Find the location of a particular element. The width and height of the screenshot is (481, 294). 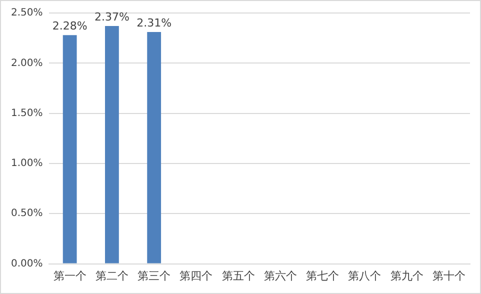

x-tick-label: 第三个 is located at coordinates (154, 275).